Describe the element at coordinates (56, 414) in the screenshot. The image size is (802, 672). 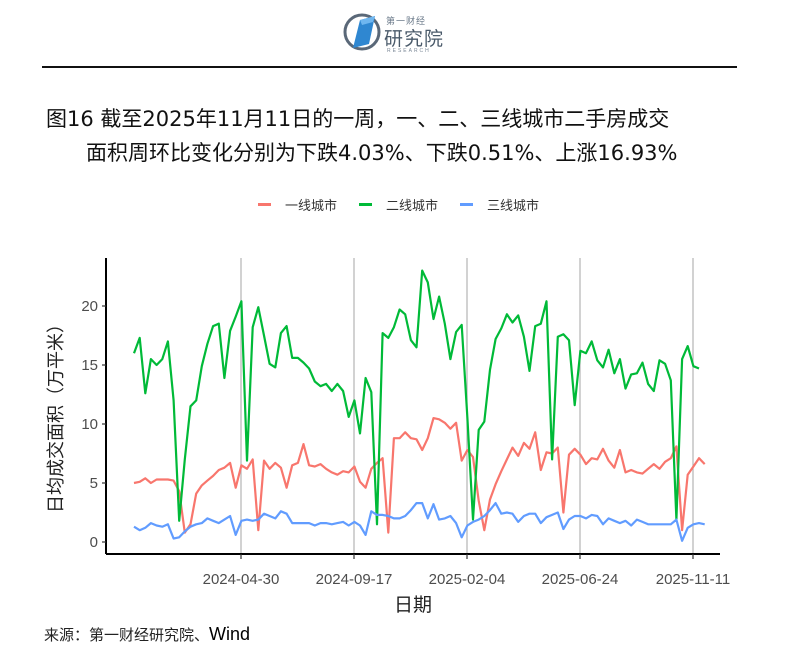
I see `y-axis-label: 日均成交面积（万平米）` at that location.